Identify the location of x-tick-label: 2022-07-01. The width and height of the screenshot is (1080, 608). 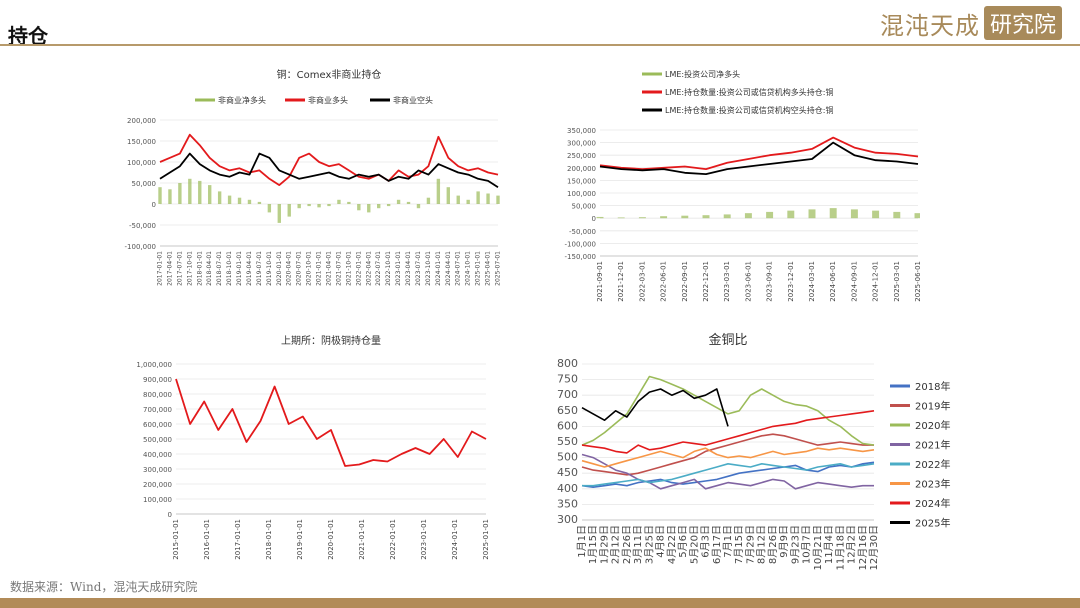
(378, 268).